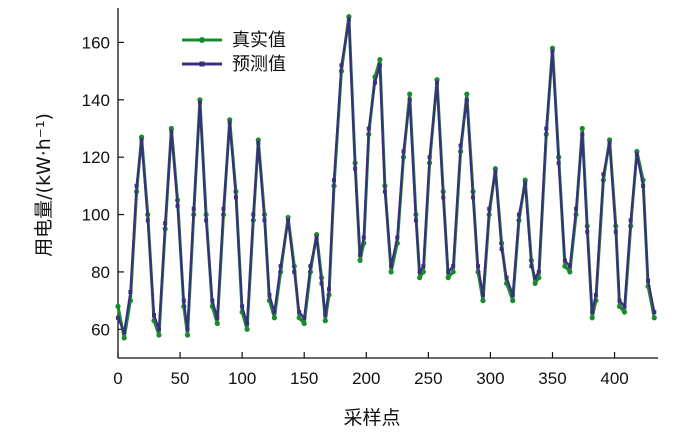  Describe the element at coordinates (234, 52) in the screenshot. I see `legend: 真实值 预测值` at that location.